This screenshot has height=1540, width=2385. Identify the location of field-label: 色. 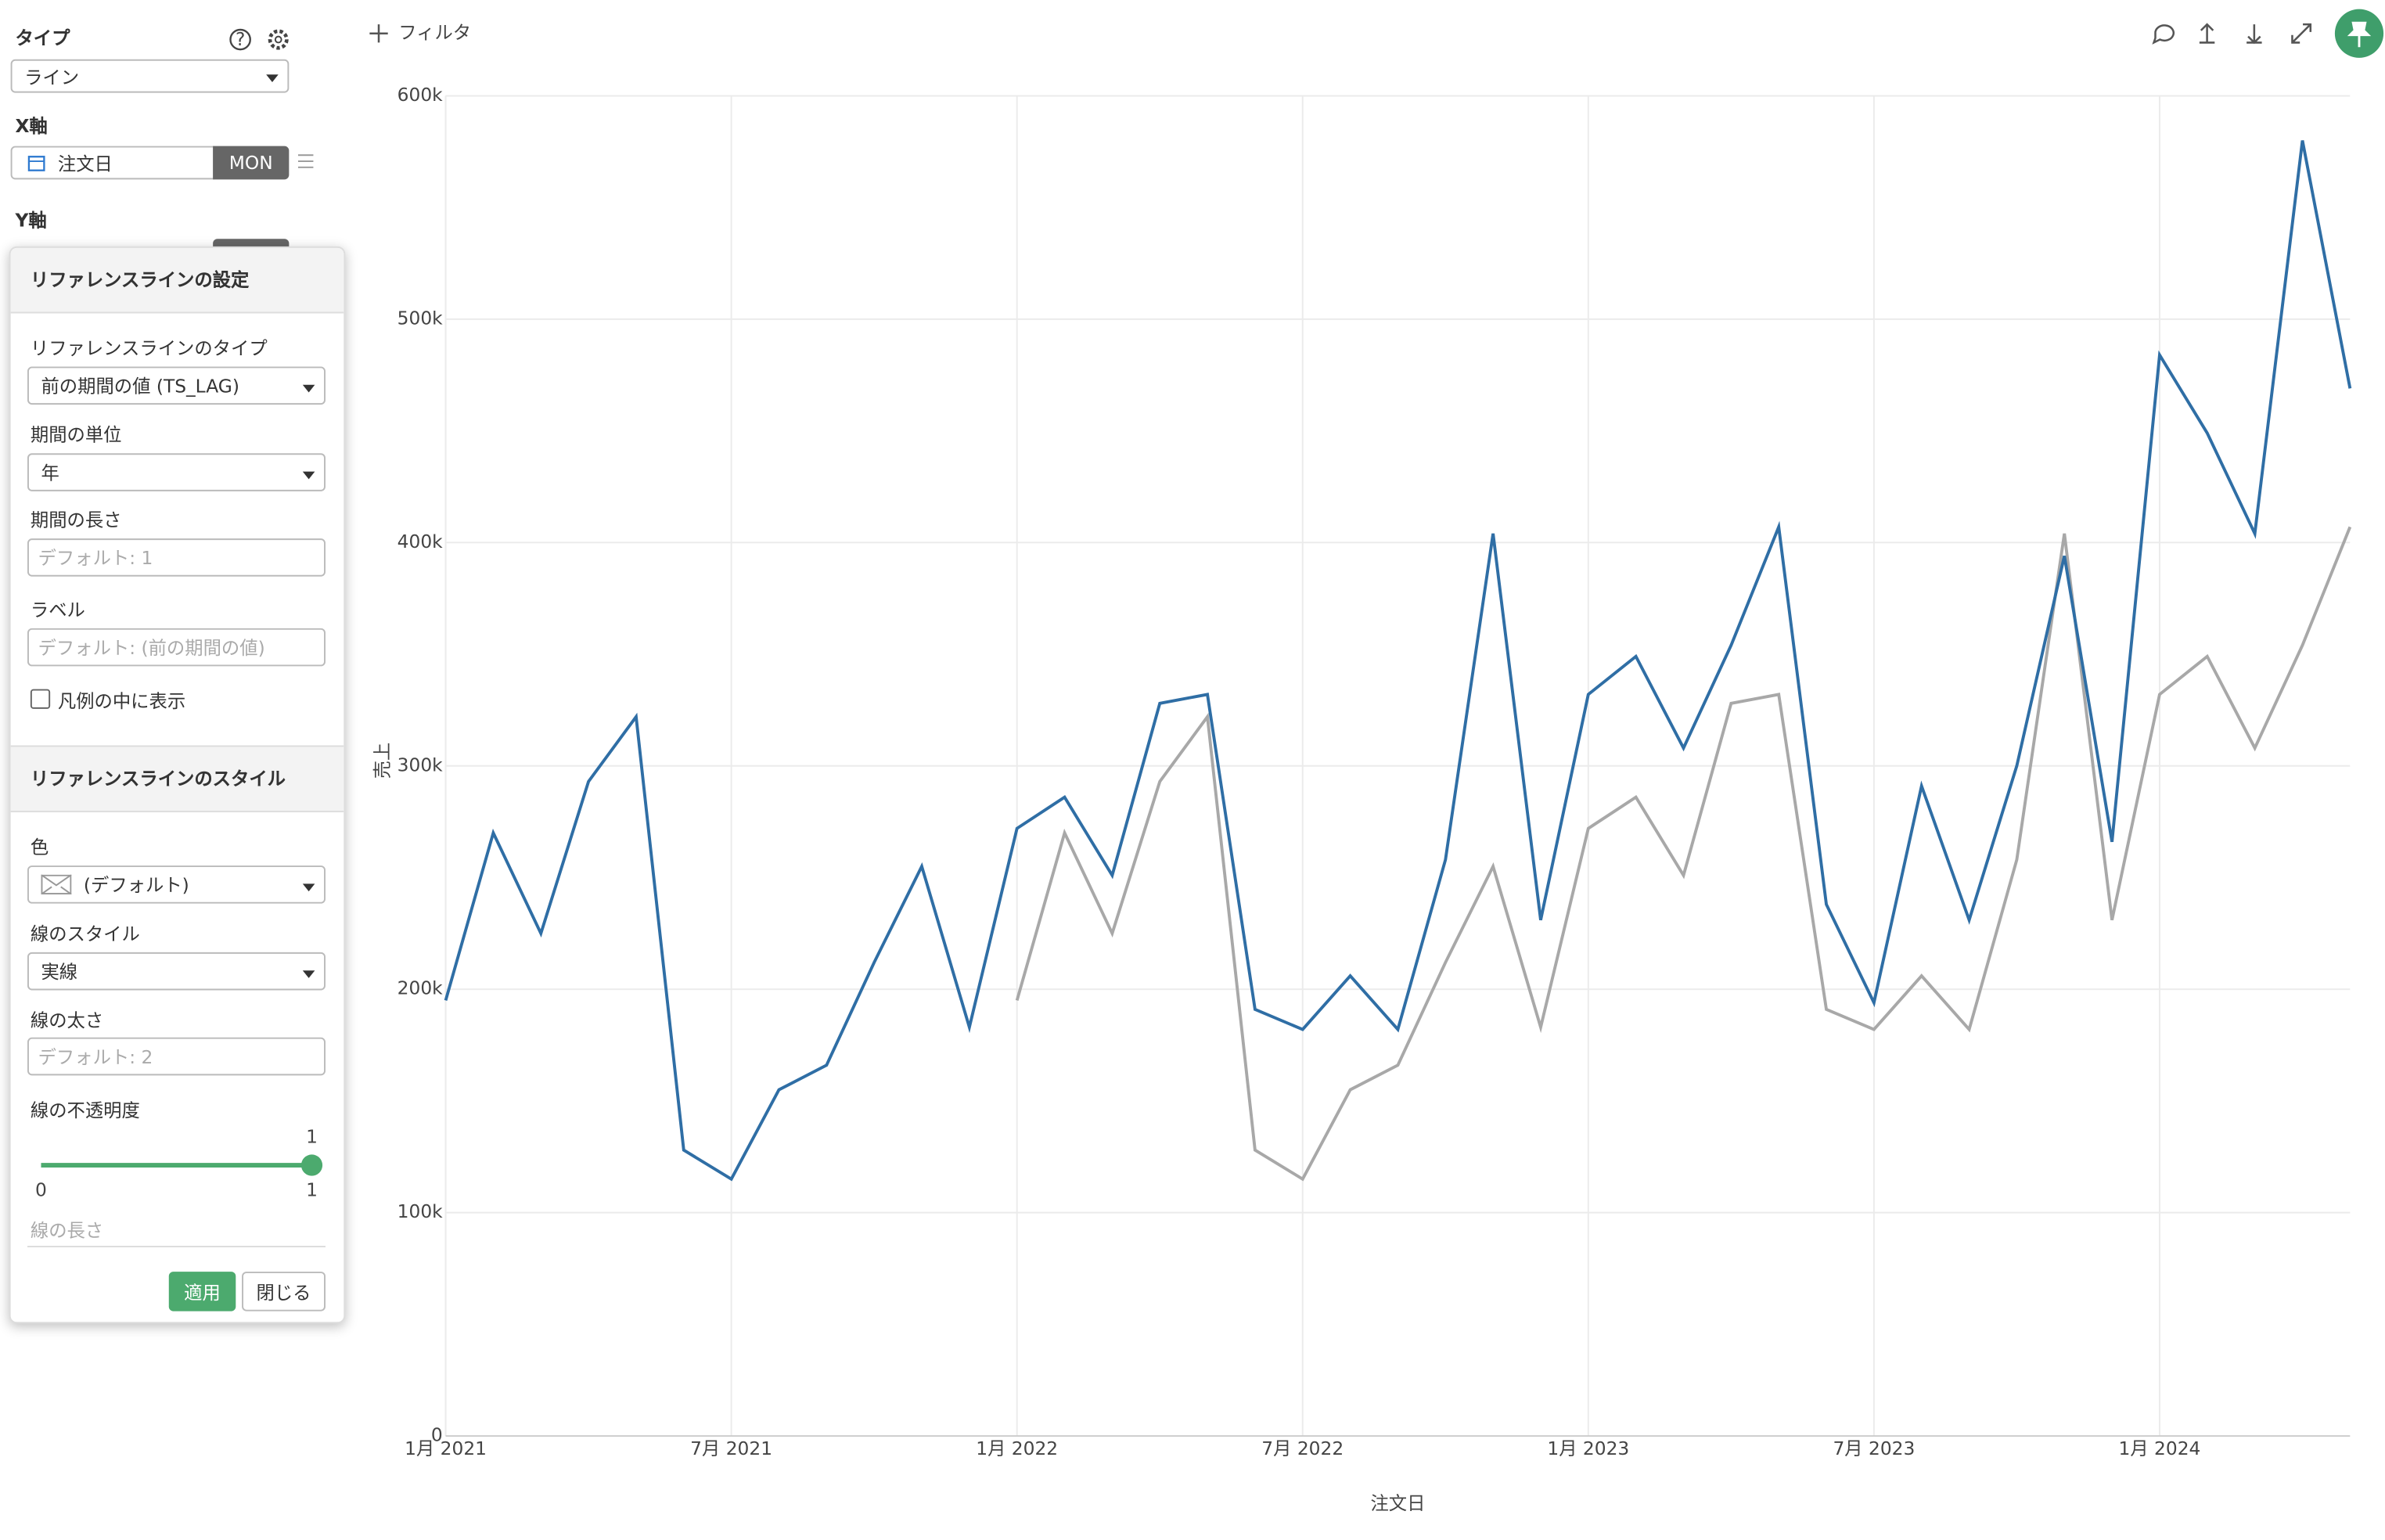
(39, 847).